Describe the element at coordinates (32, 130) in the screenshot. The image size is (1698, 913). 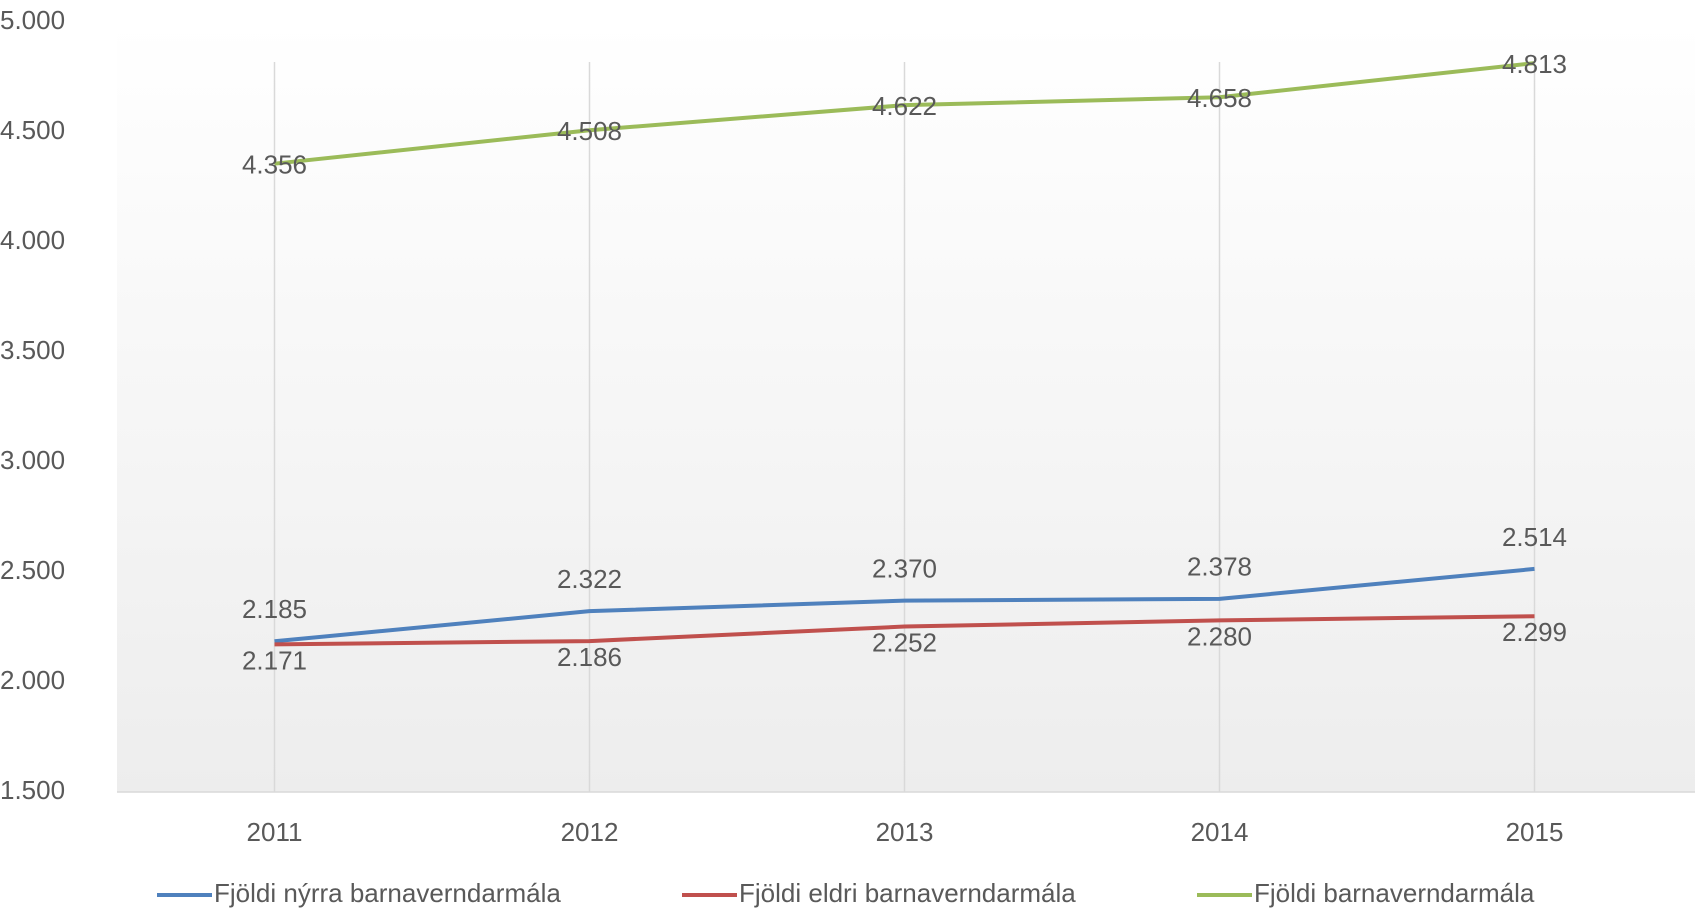
I see `y-tick-label: 4.500` at that location.